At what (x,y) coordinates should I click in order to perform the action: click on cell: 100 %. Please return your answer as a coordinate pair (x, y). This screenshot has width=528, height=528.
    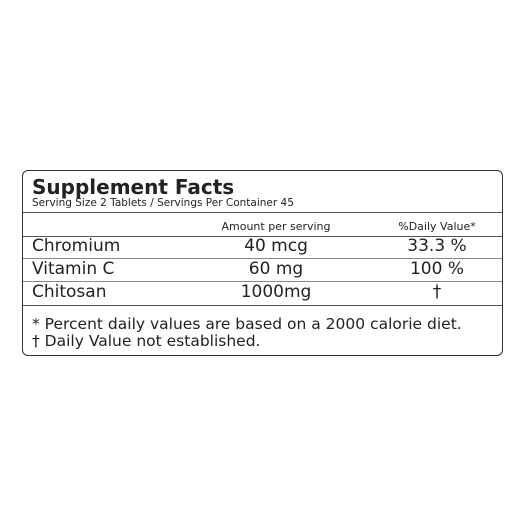
    Looking at the image, I should click on (437, 269).